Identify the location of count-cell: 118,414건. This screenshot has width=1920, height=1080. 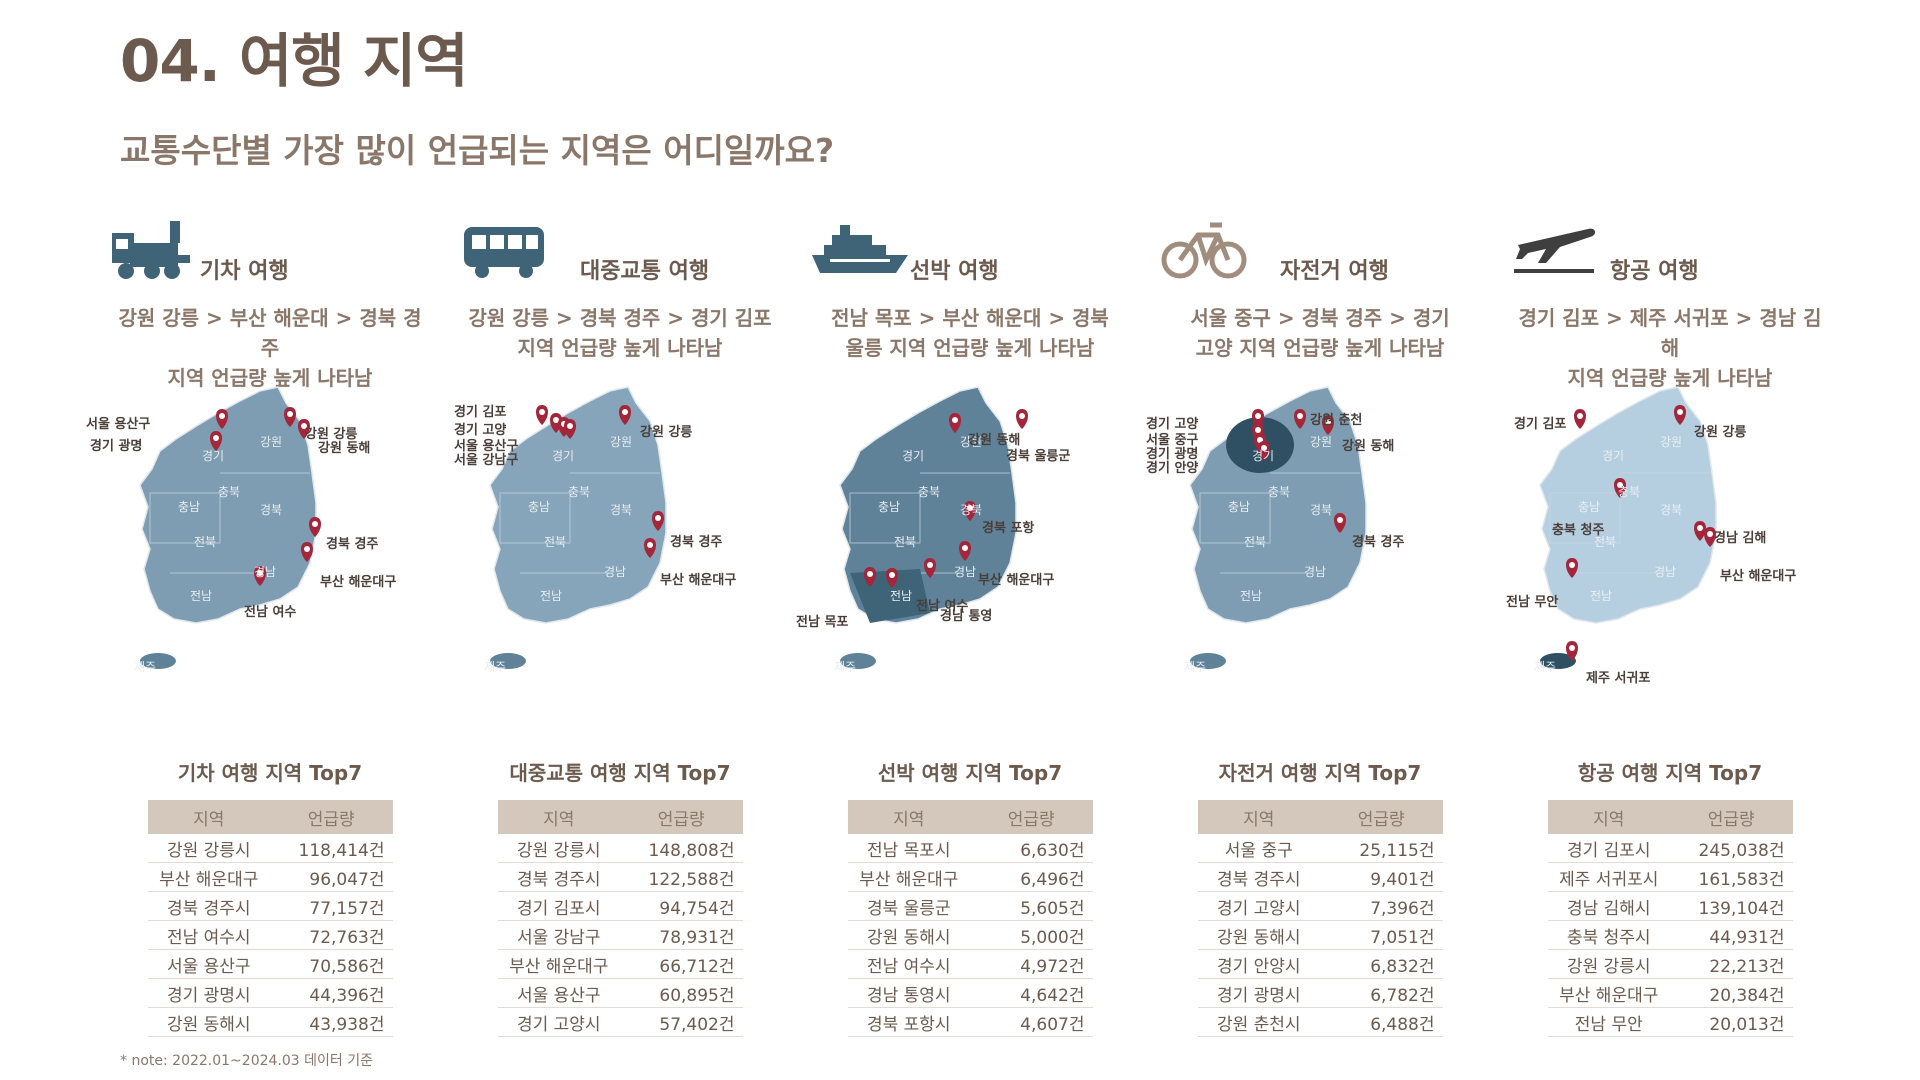
(331, 848).